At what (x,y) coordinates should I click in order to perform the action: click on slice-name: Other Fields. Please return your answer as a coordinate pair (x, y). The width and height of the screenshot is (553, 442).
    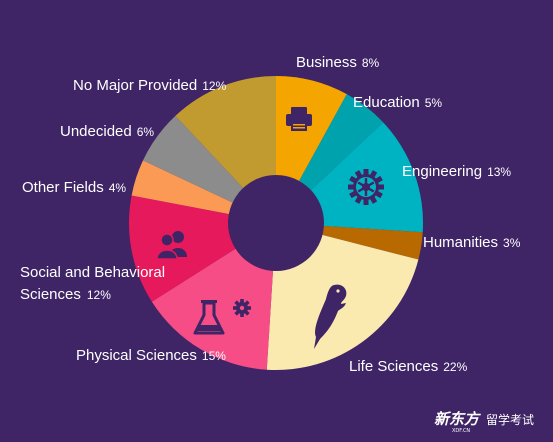
    Looking at the image, I should click on (63, 187).